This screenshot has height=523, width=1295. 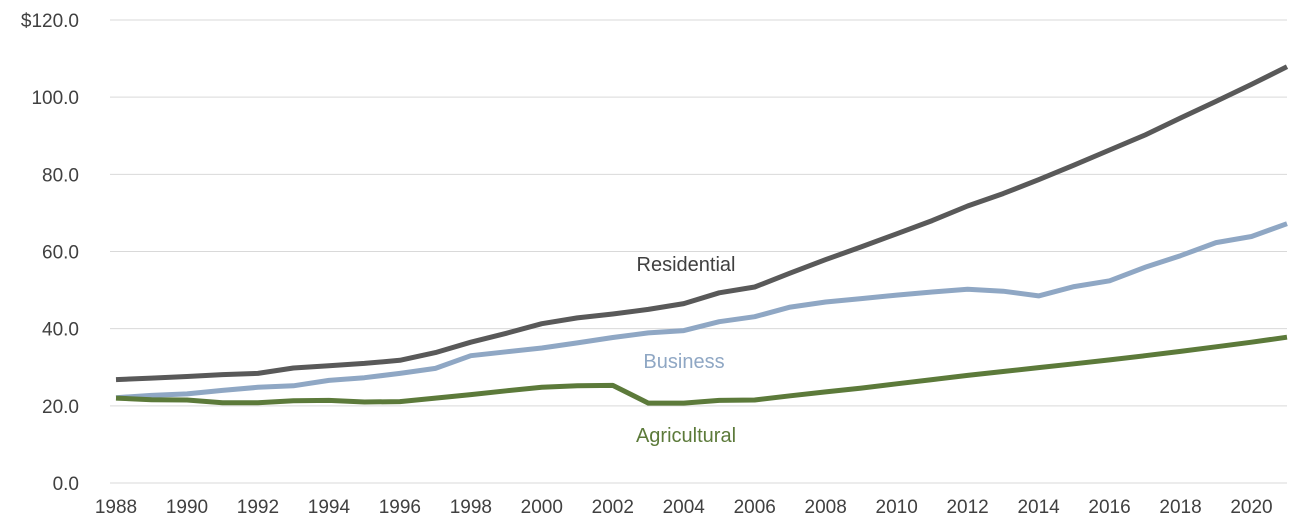 I want to click on x-tick-label: 1990, so click(x=187, y=507).